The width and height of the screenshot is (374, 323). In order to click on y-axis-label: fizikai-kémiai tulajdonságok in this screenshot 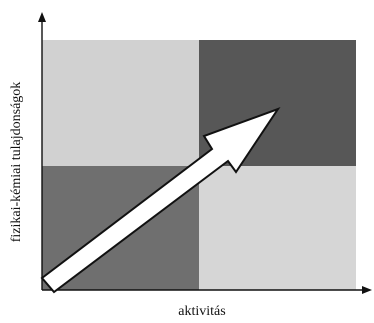, I will do `click(16, 162)`.